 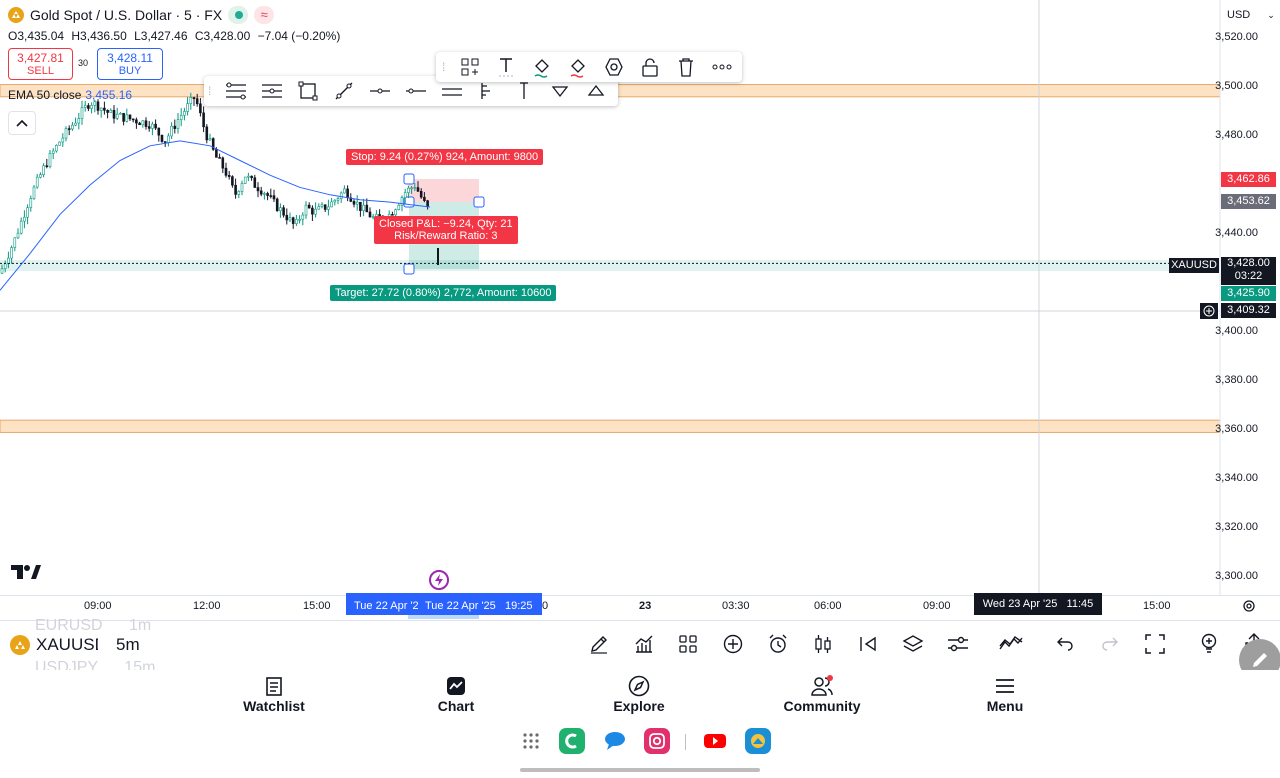 I want to click on arrow-down-icon, so click(x=560, y=91).